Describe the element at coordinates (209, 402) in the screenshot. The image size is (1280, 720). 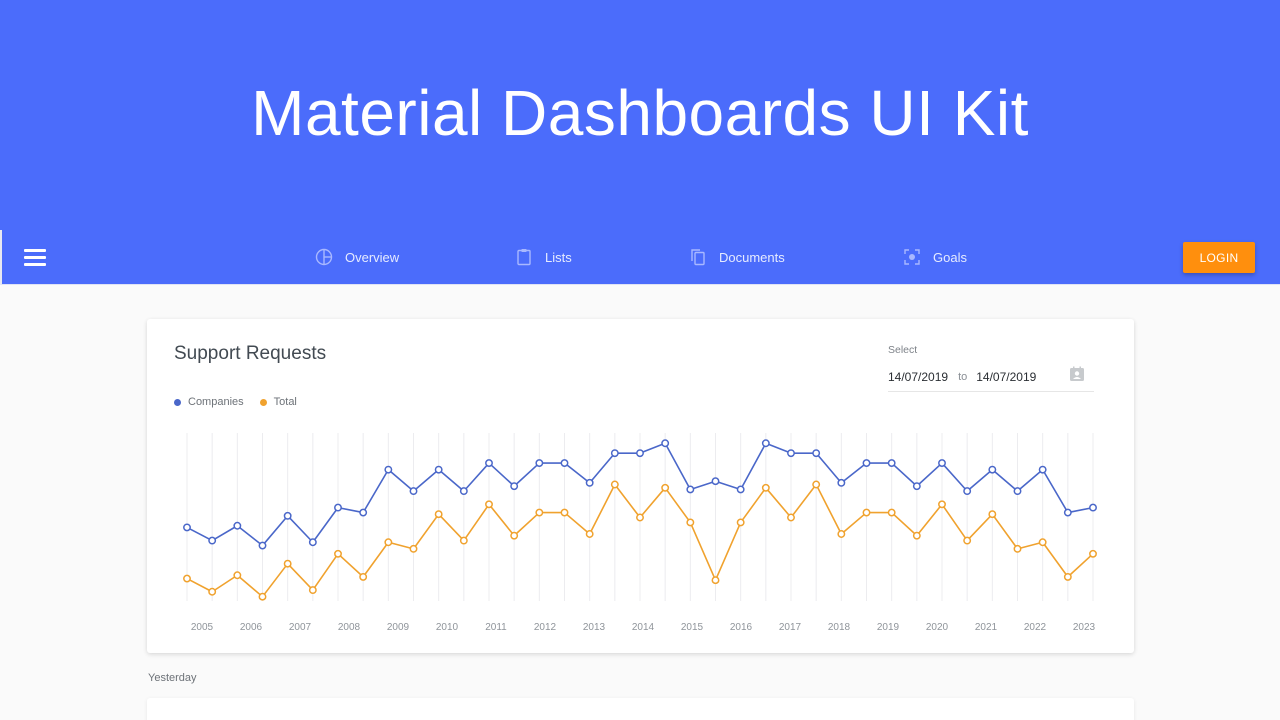
I see `legend-item-companies: Companies` at that location.